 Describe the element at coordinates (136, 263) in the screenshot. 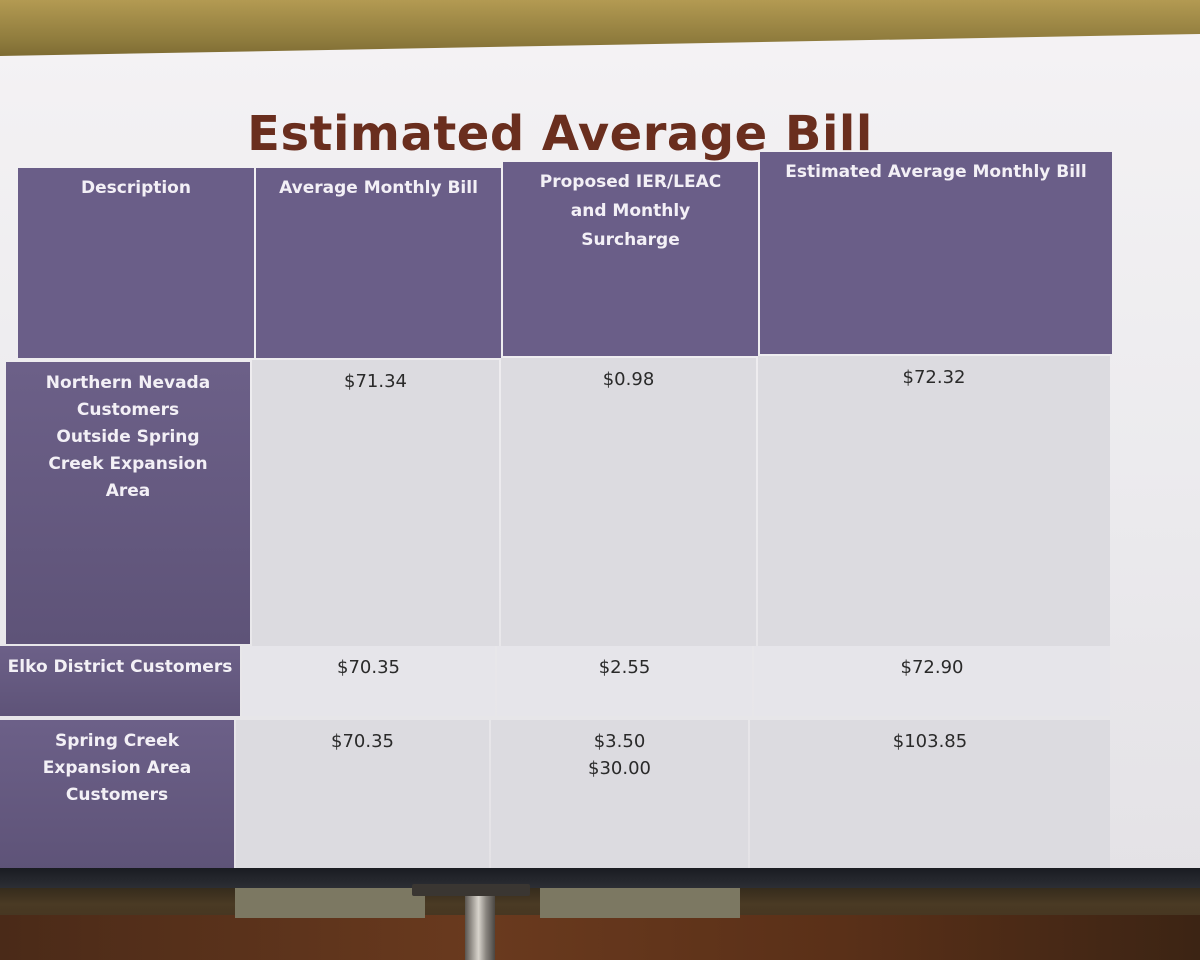

I see `header-description: Description` at that location.